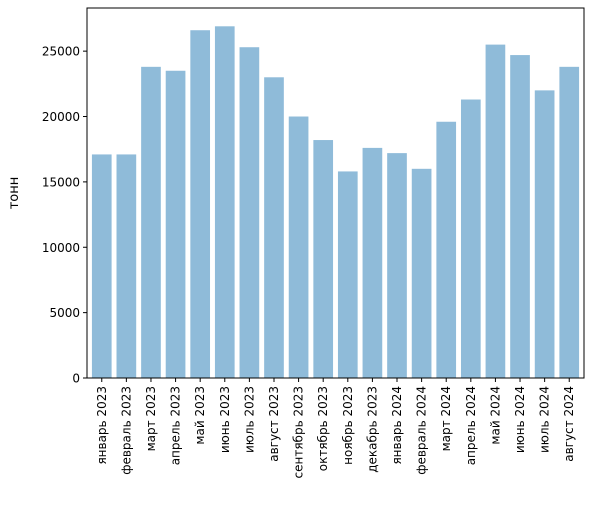  What do you see at coordinates (61, 248) in the screenshot?
I see `y-tick-label-2: 10000` at bounding box center [61, 248].